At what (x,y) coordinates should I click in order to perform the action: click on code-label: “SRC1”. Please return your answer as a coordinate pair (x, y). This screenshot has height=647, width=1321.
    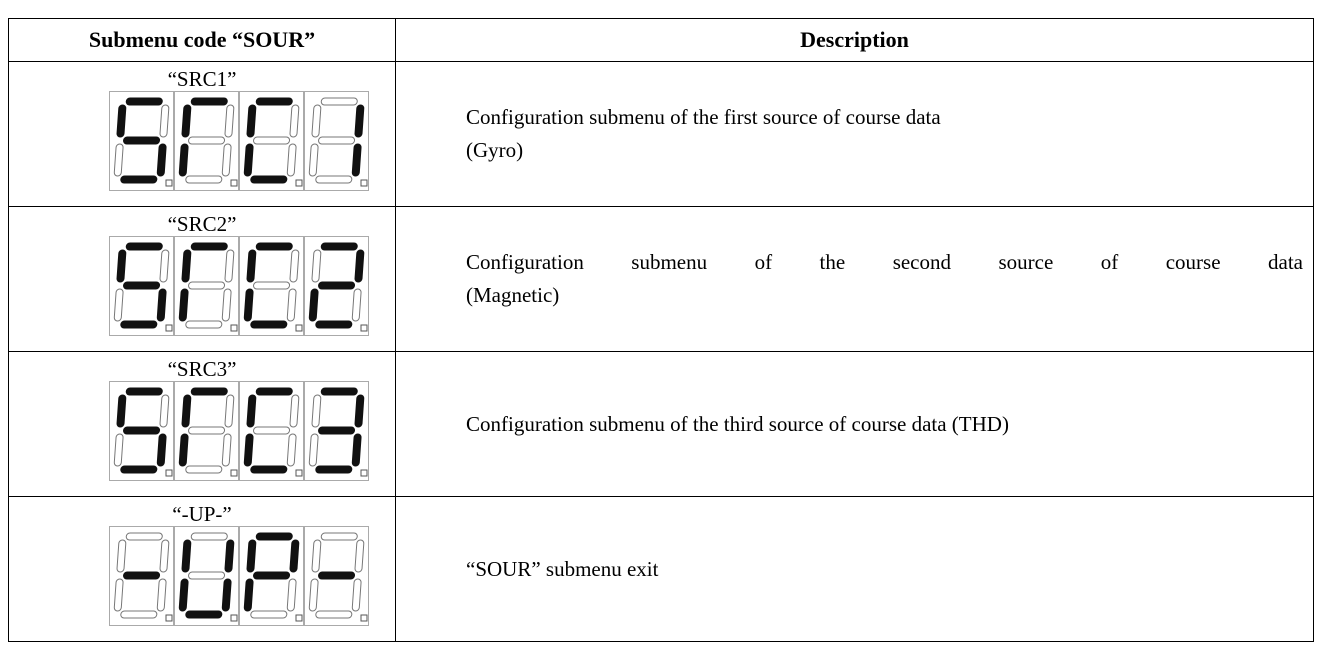
    Looking at the image, I should click on (202, 79).